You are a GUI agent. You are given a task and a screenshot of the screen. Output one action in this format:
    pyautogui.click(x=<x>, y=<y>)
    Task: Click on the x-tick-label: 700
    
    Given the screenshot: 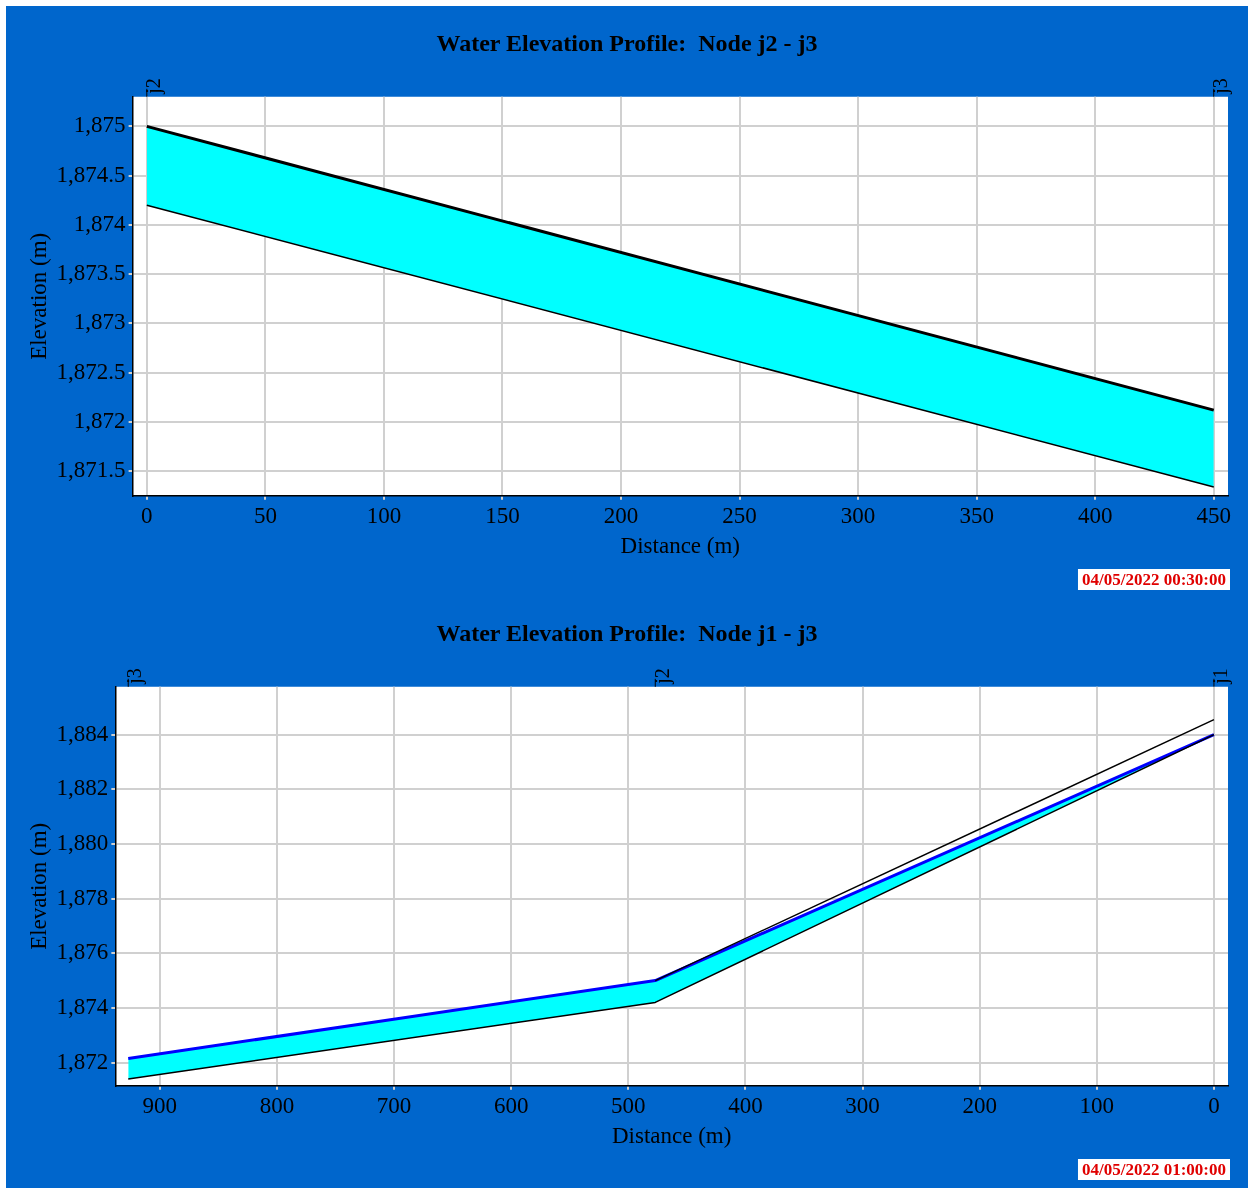 What is the action you would take?
    pyautogui.click(x=394, y=1105)
    